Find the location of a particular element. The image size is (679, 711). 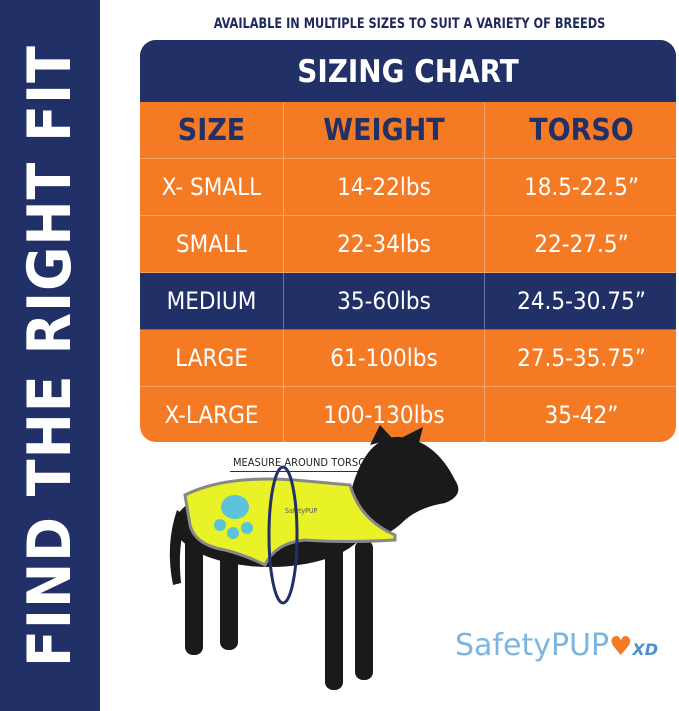

header-row: SIZE WEIGHT TORSO is located at coordinates (408, 130).